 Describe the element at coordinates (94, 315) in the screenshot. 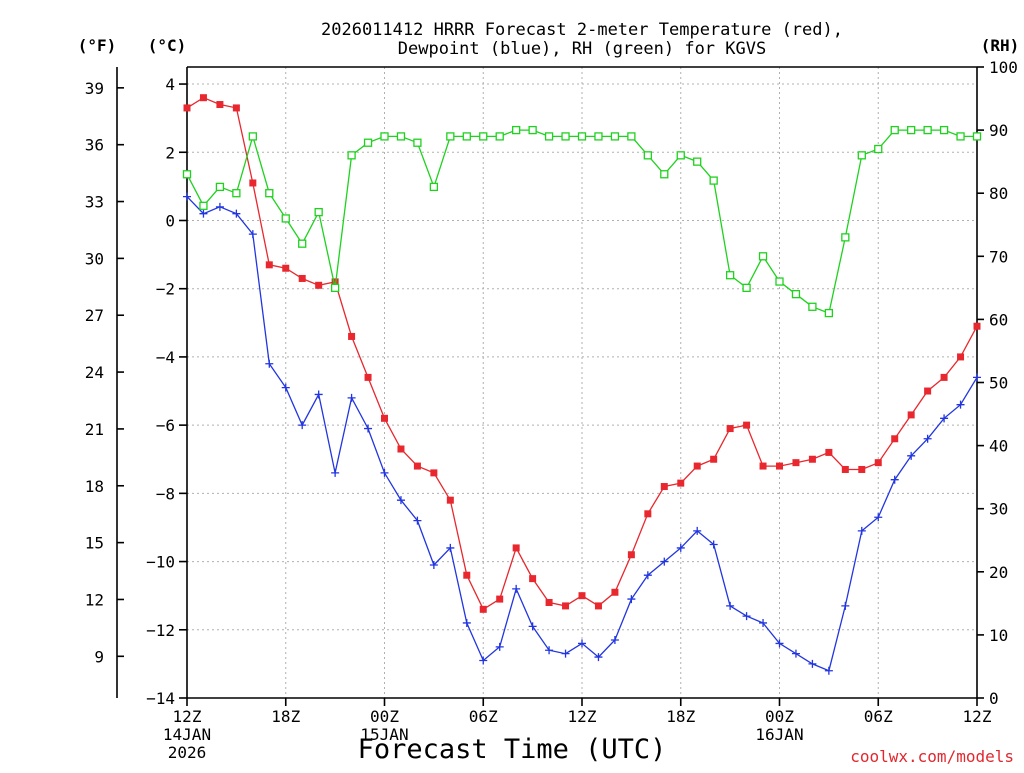

I see `fahrenheit-tick-label: 27` at that location.